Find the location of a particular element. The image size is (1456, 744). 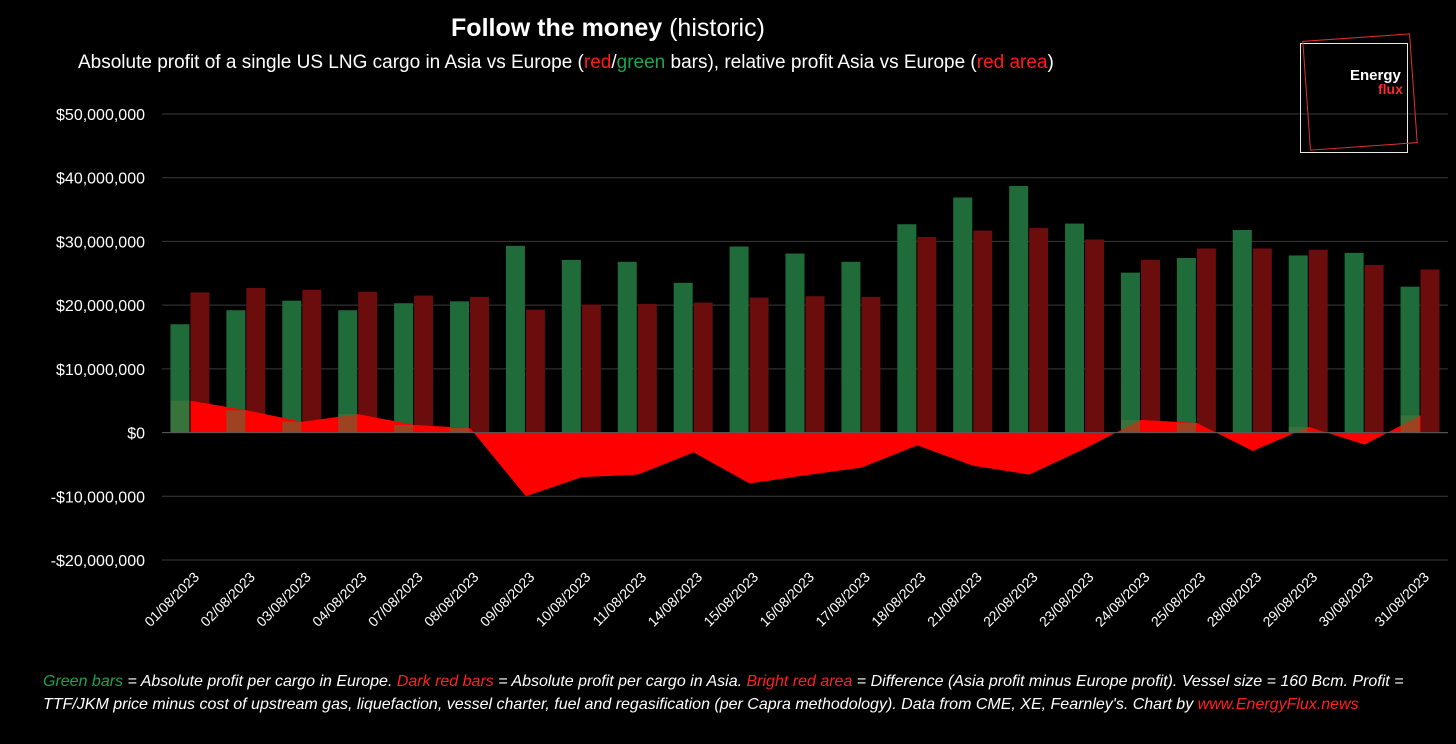

x-tick-label: 21/08/2023 is located at coordinates (954, 599).